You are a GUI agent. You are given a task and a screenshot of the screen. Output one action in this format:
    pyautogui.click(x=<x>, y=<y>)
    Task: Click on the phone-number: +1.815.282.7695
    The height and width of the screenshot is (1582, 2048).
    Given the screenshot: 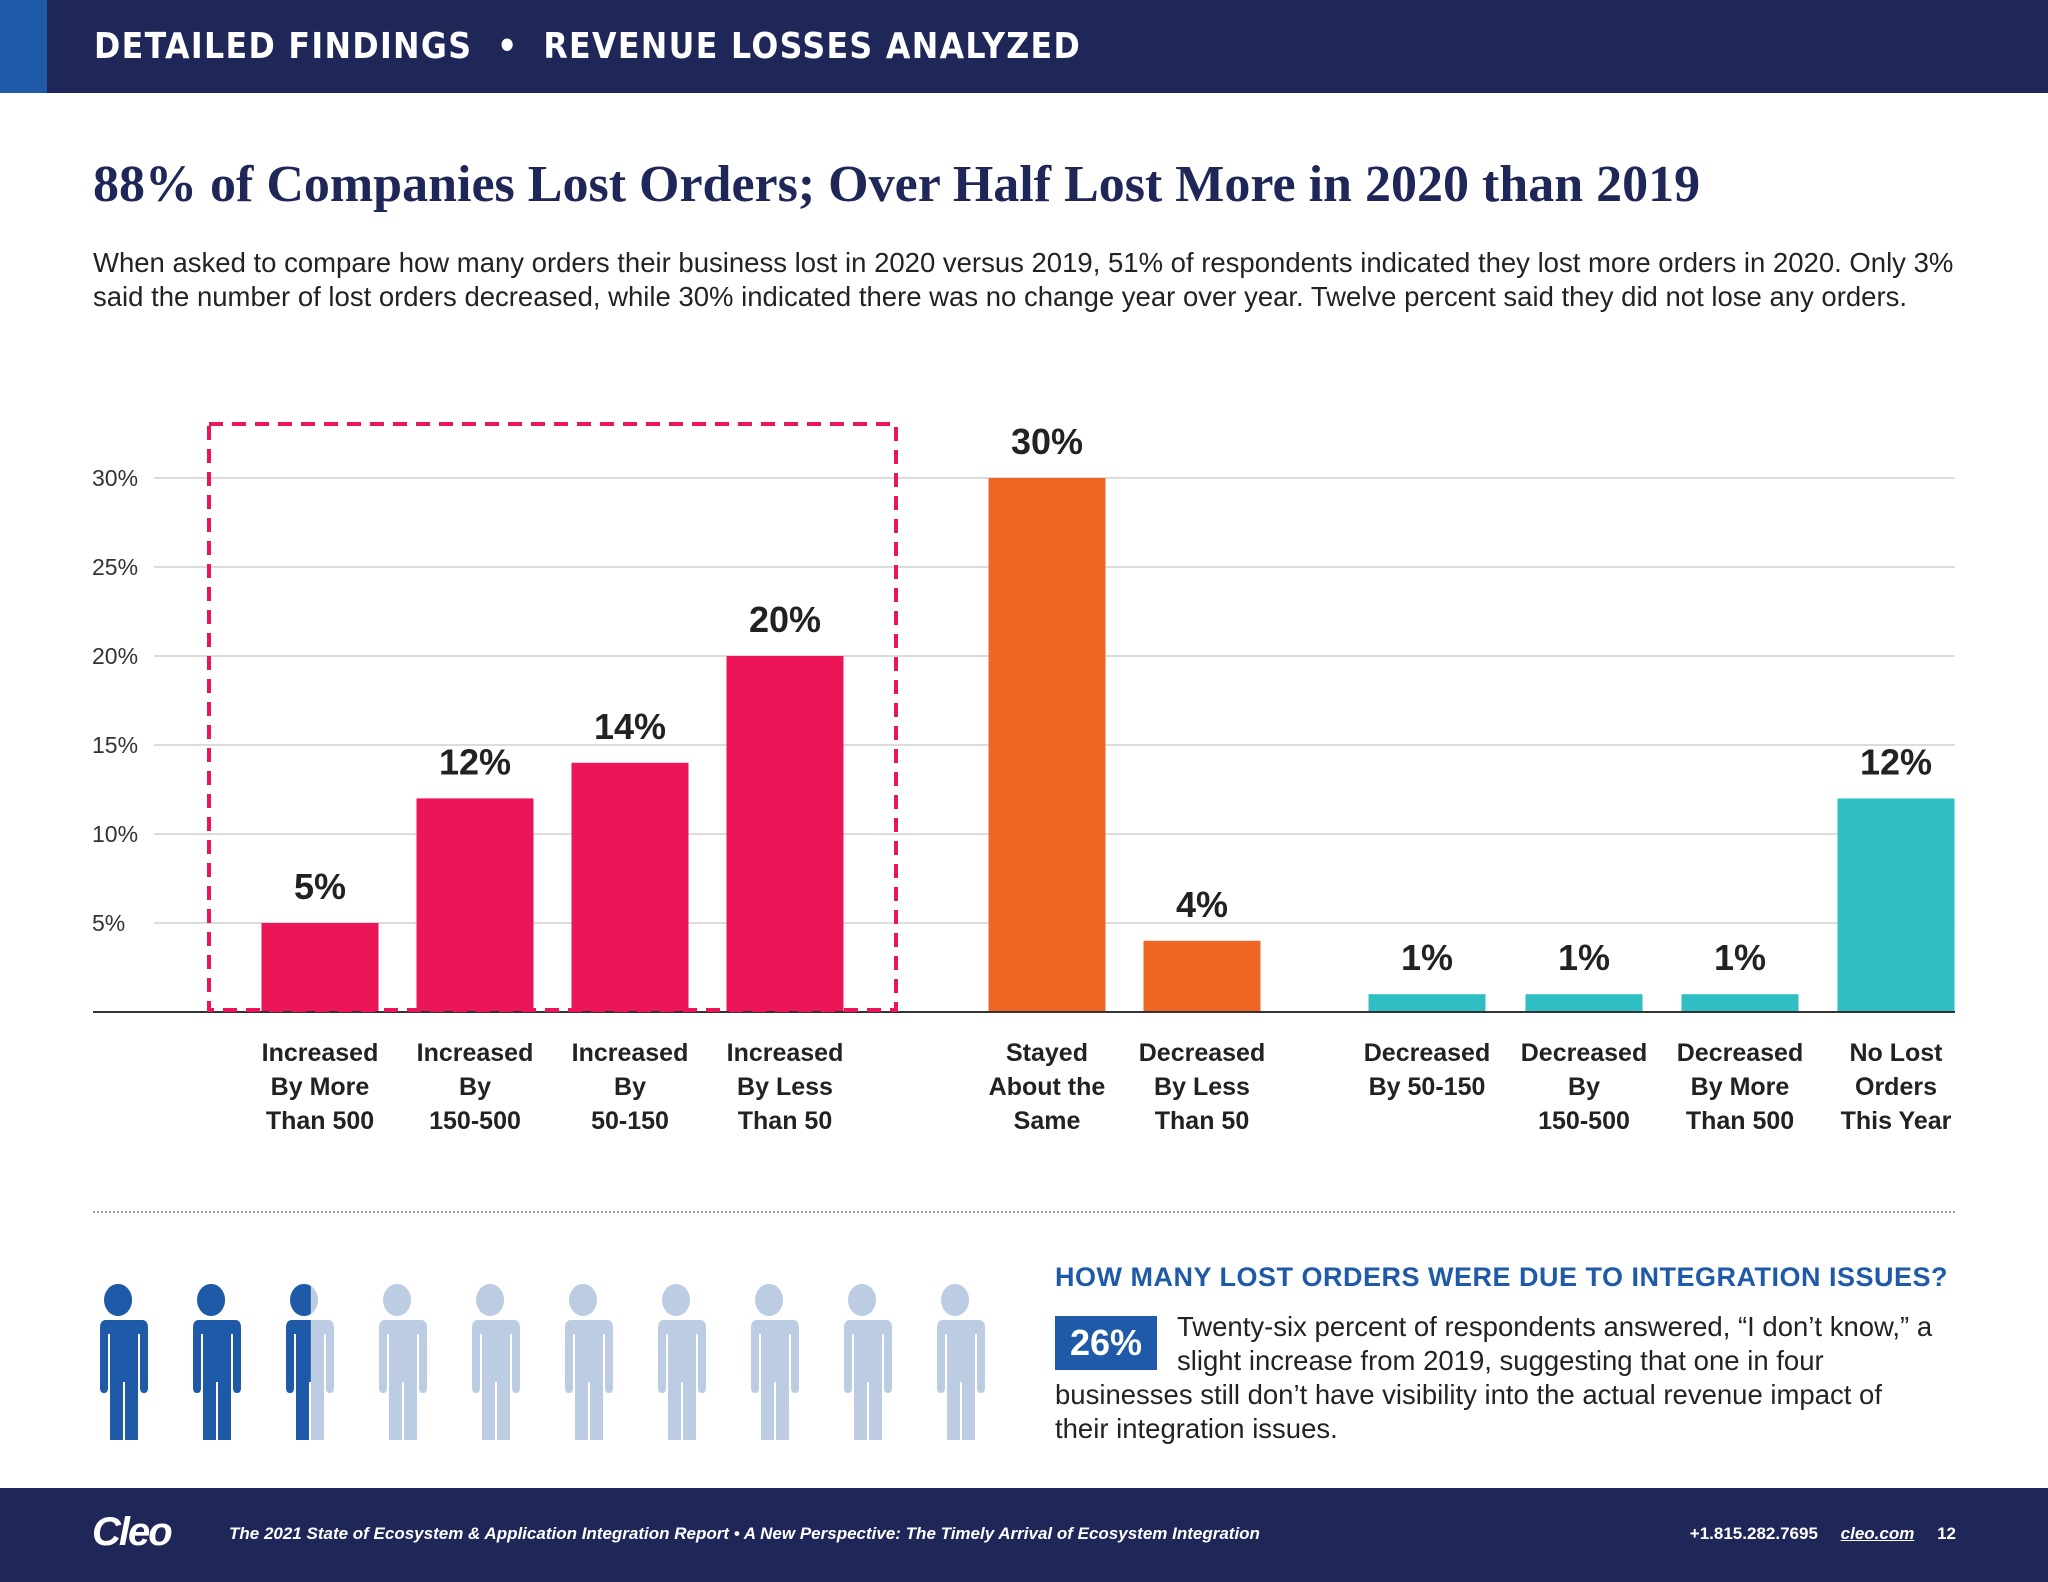 What is the action you would take?
    pyautogui.click(x=1753, y=1533)
    